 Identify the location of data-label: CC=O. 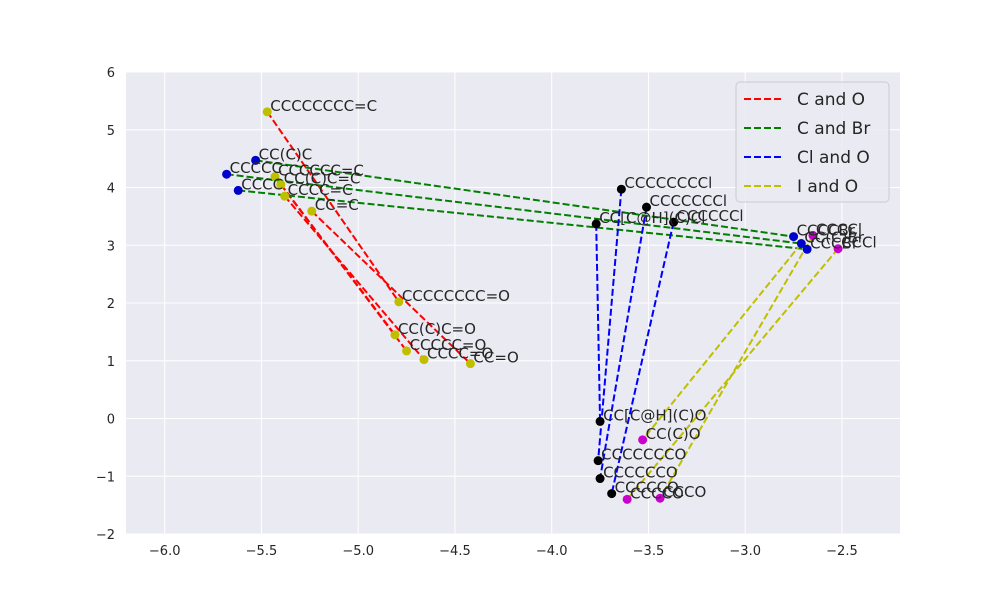
(495, 358).